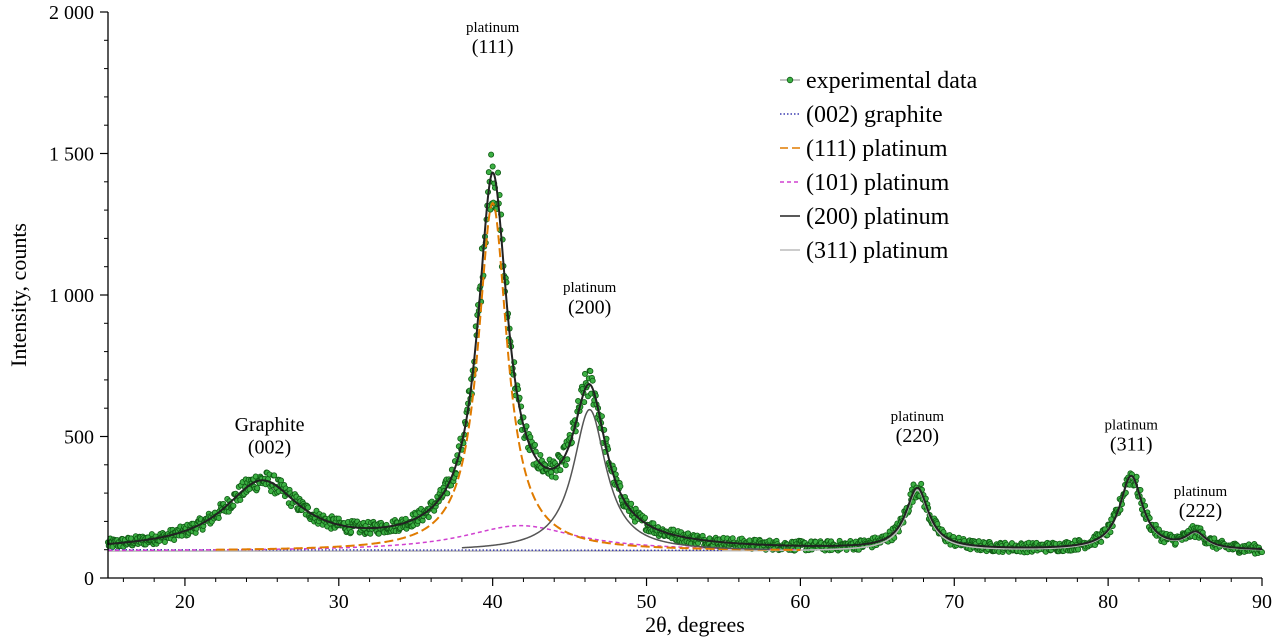 Image resolution: width=1280 pixels, height=640 pixels. Describe the element at coordinates (874, 115) in the screenshot. I see `legend-label: (002) graphite` at that location.